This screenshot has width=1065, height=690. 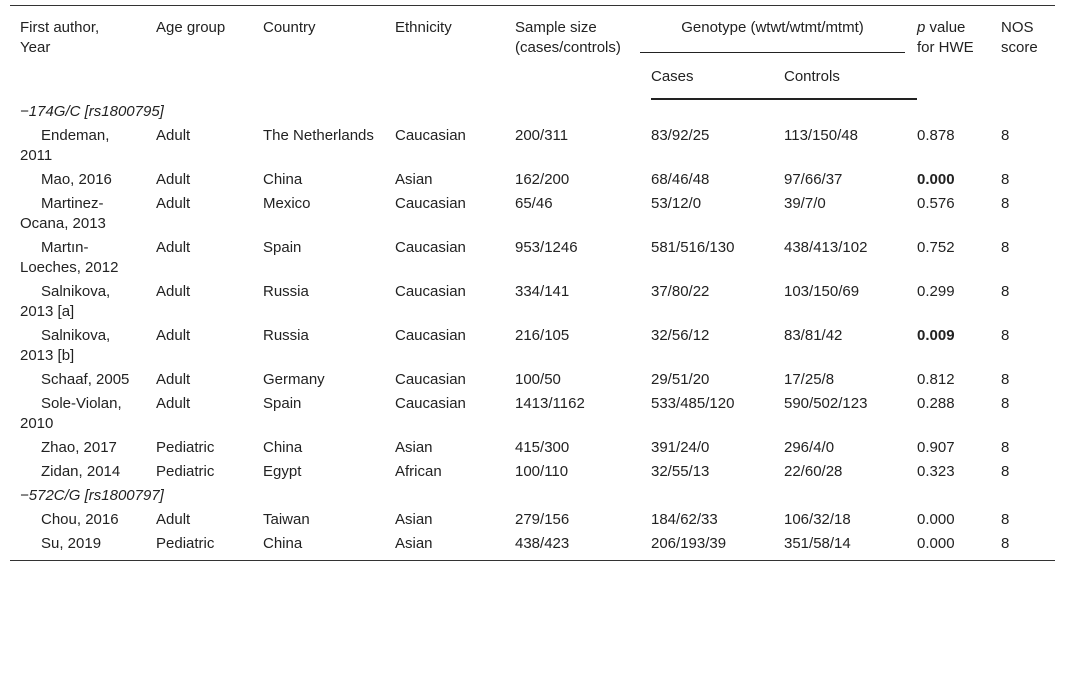 I want to click on cell: Zidan, 2014, so click(x=81, y=471).